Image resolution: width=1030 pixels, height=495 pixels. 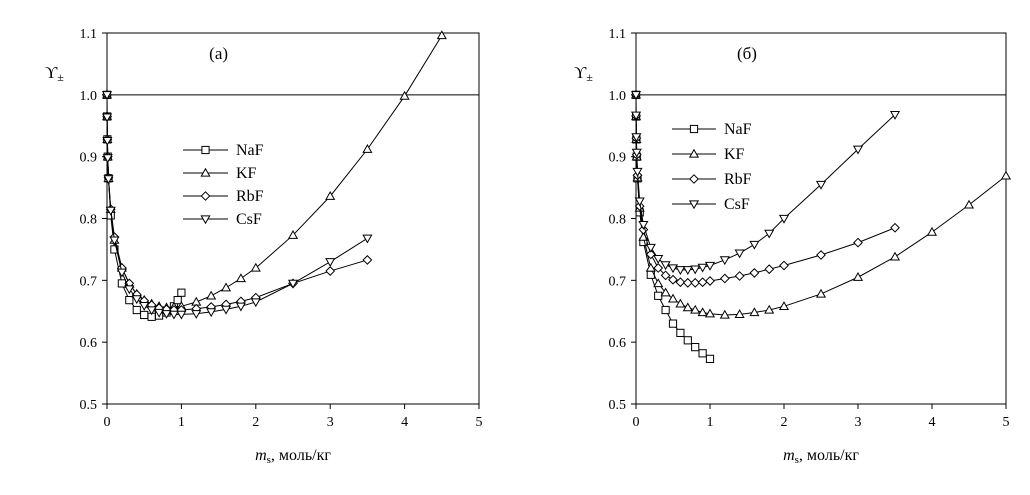 I want to click on legend-label: NaF, so click(x=250, y=150).